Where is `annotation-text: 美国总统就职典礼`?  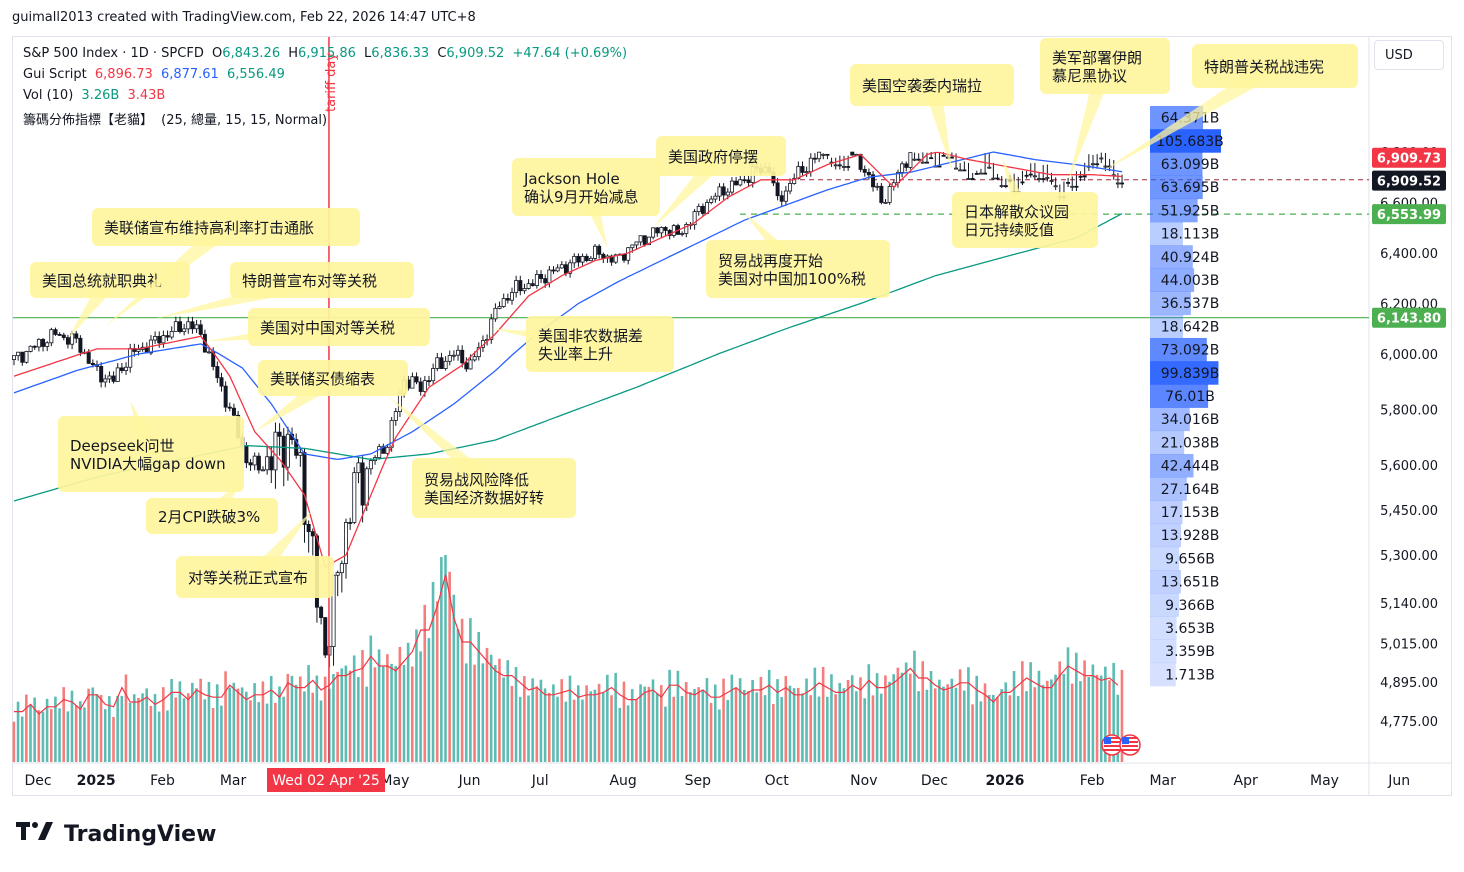 annotation-text: 美国总统就职典礼 is located at coordinates (102, 281).